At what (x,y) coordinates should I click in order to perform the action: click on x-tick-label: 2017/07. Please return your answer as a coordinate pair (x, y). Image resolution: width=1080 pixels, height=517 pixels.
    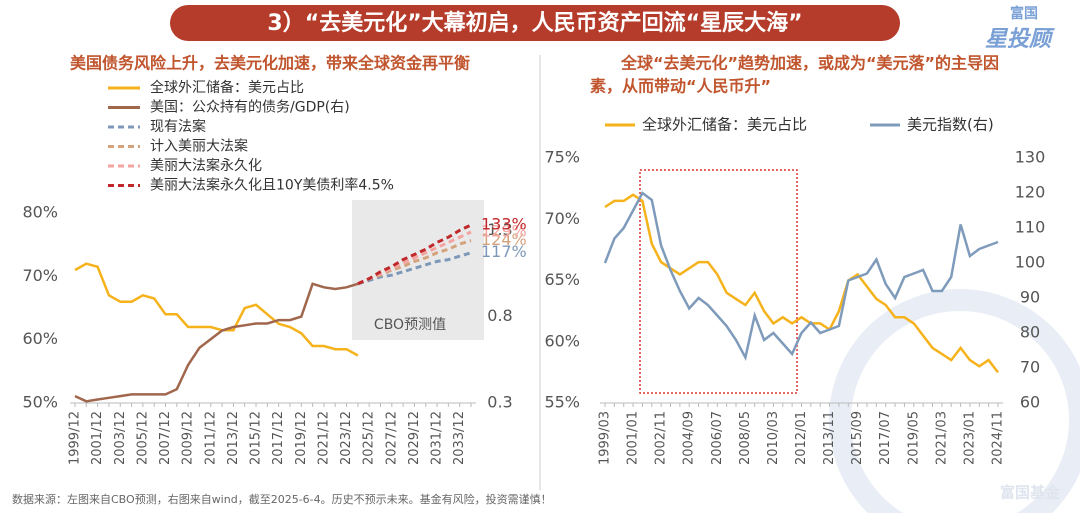
    Looking at the image, I should click on (885, 438).